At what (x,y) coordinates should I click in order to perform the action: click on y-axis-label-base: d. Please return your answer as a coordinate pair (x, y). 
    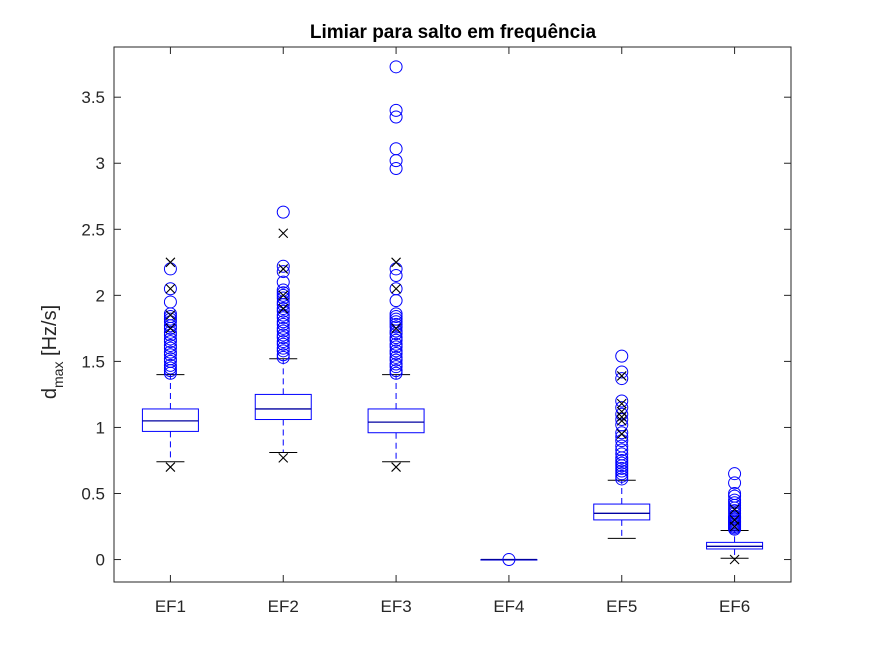
    Looking at the image, I should click on (50, 393).